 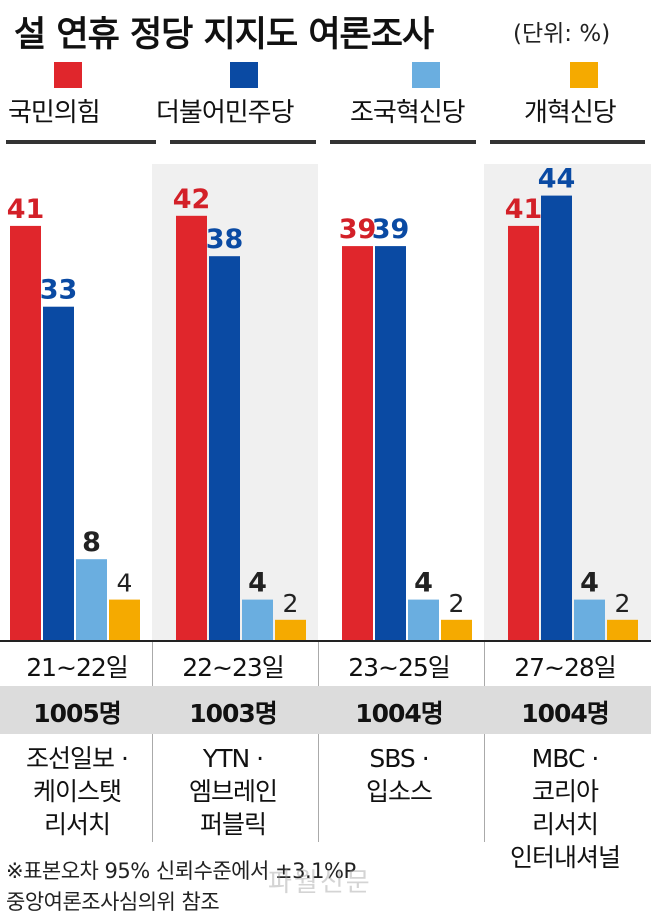 What do you see at coordinates (225, 239) in the screenshot?
I see `data-label-dpk: 38` at bounding box center [225, 239].